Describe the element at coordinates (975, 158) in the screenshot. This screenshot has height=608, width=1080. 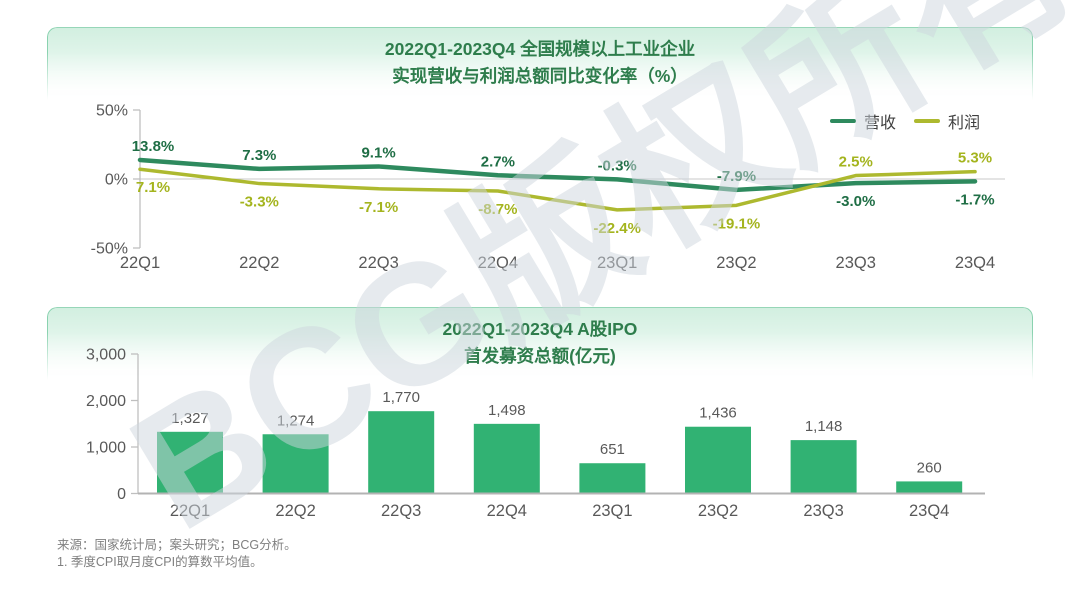
I see `profit-value-label: 5.3%` at that location.